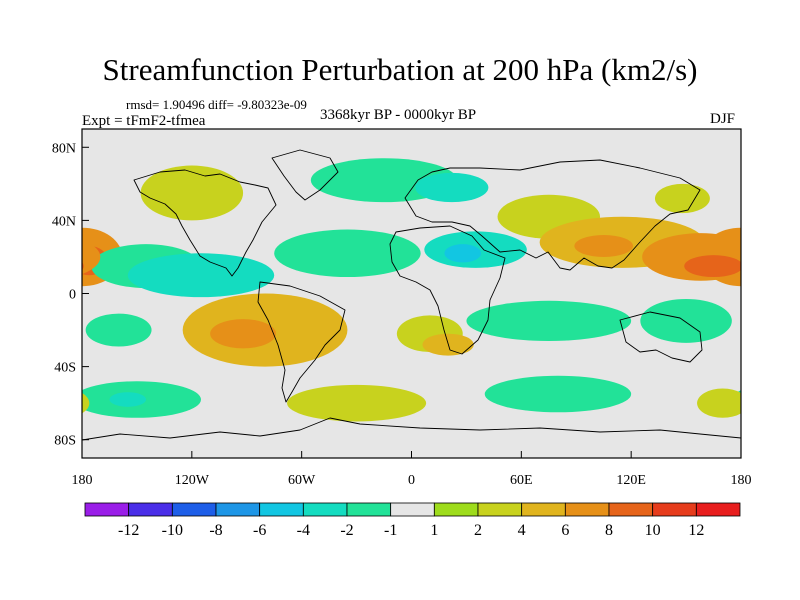 This screenshot has width=800, height=600. I want to click on region-north-america-ridge, so click(192, 193).